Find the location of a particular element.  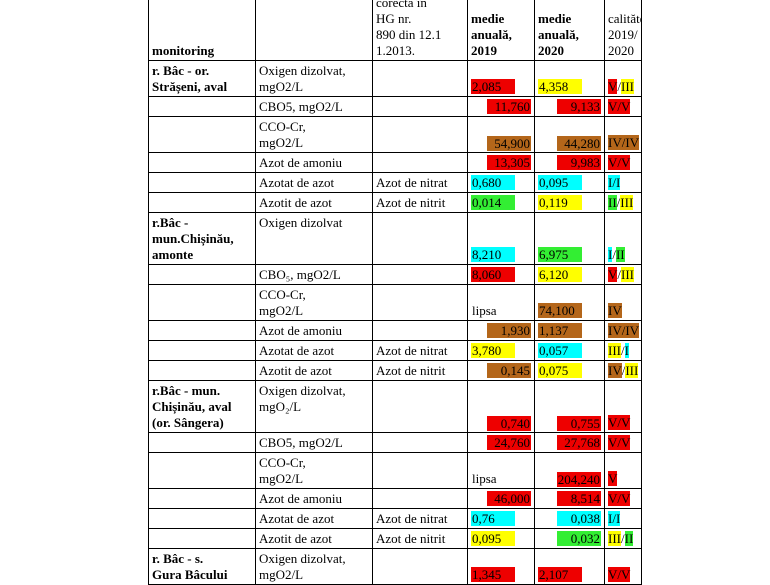

mean-2020-value: 0,075 is located at coordinates (560, 370).